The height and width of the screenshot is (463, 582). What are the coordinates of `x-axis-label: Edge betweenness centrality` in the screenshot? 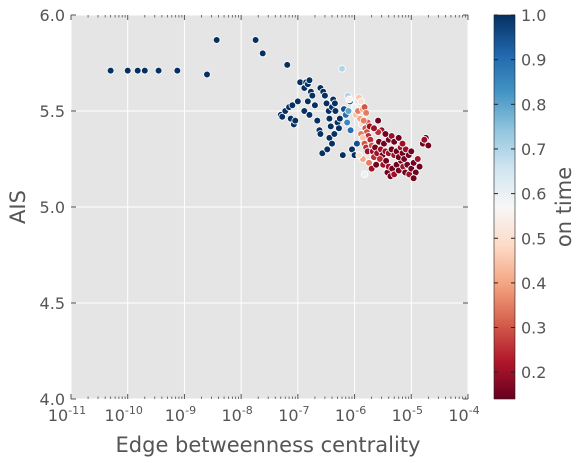 It's located at (268, 445).